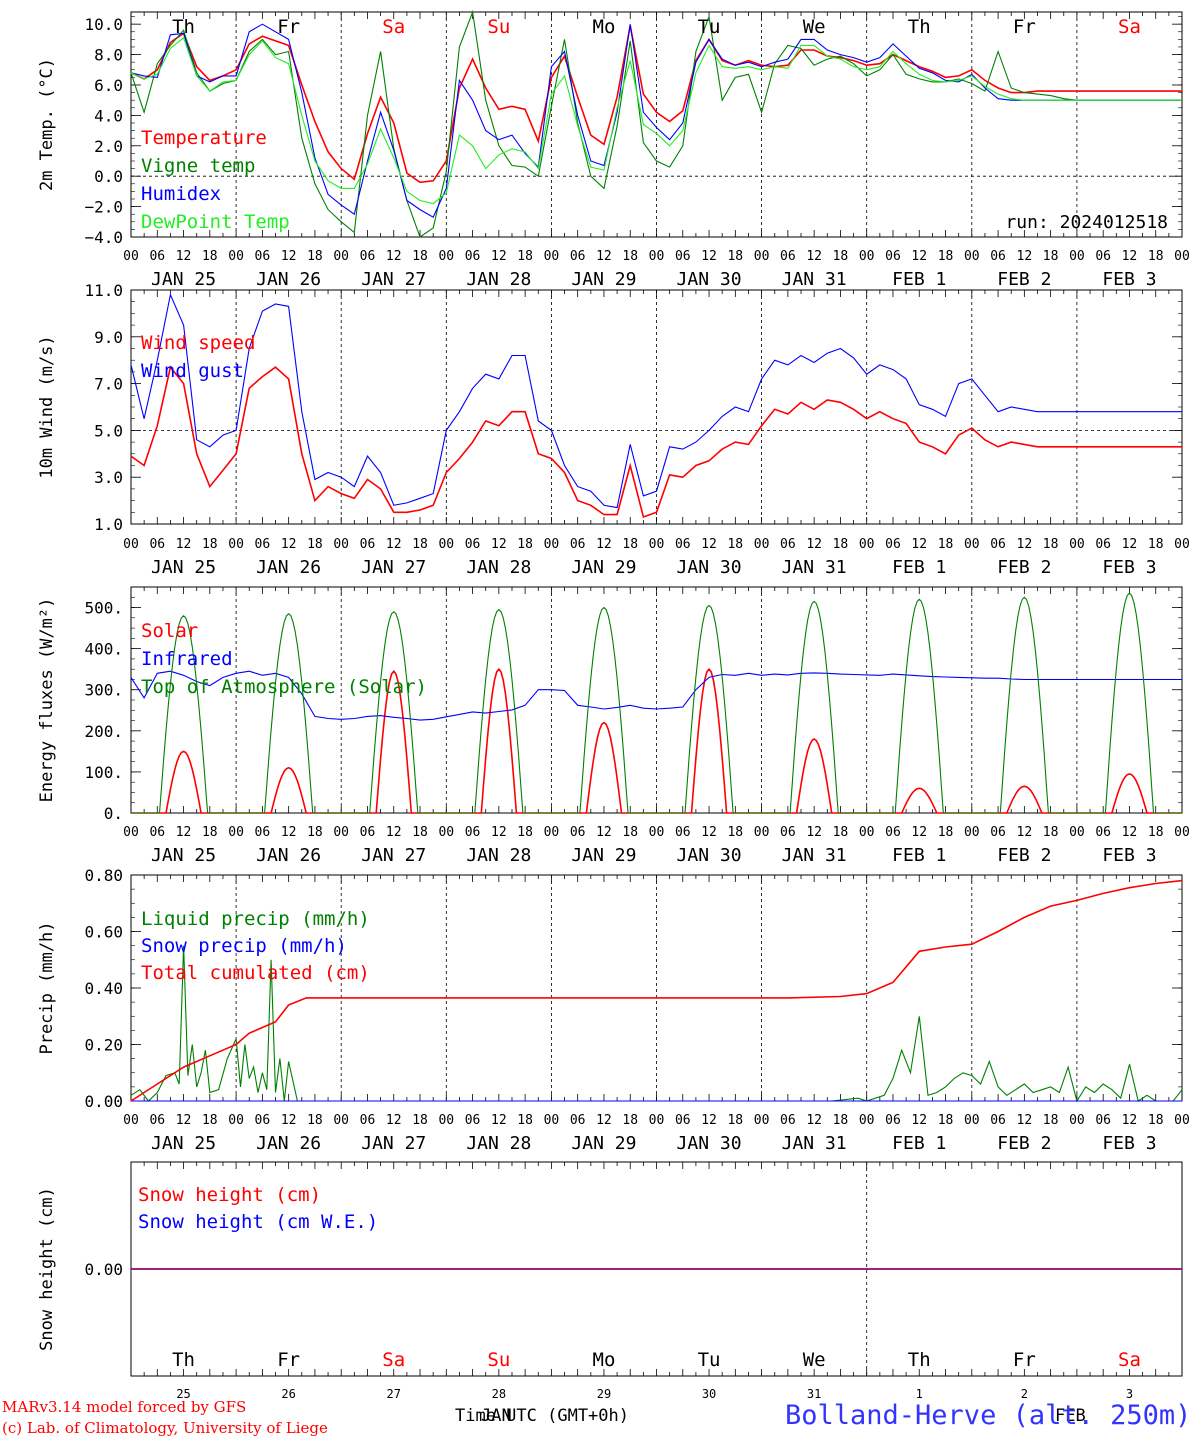 Image resolution: width=1194 pixels, height=1440 pixels. Describe the element at coordinates (108, 115) in the screenshot. I see `y-tick-label: 4.0` at that location.